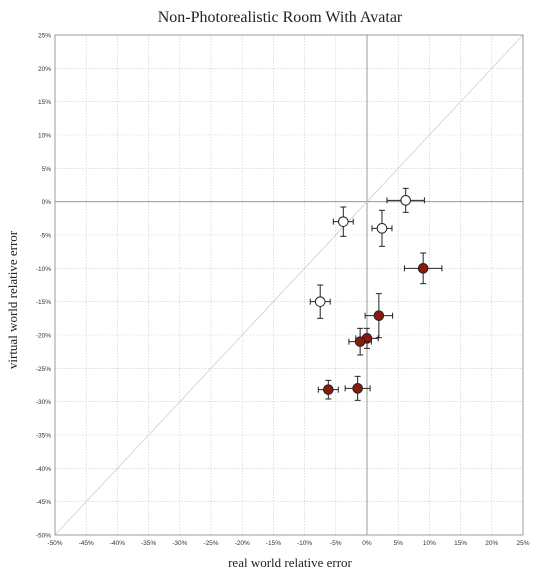 This screenshot has height=572, width=537. What do you see at coordinates (148, 543) in the screenshot?
I see `x-tick-label: -35%` at bounding box center [148, 543].